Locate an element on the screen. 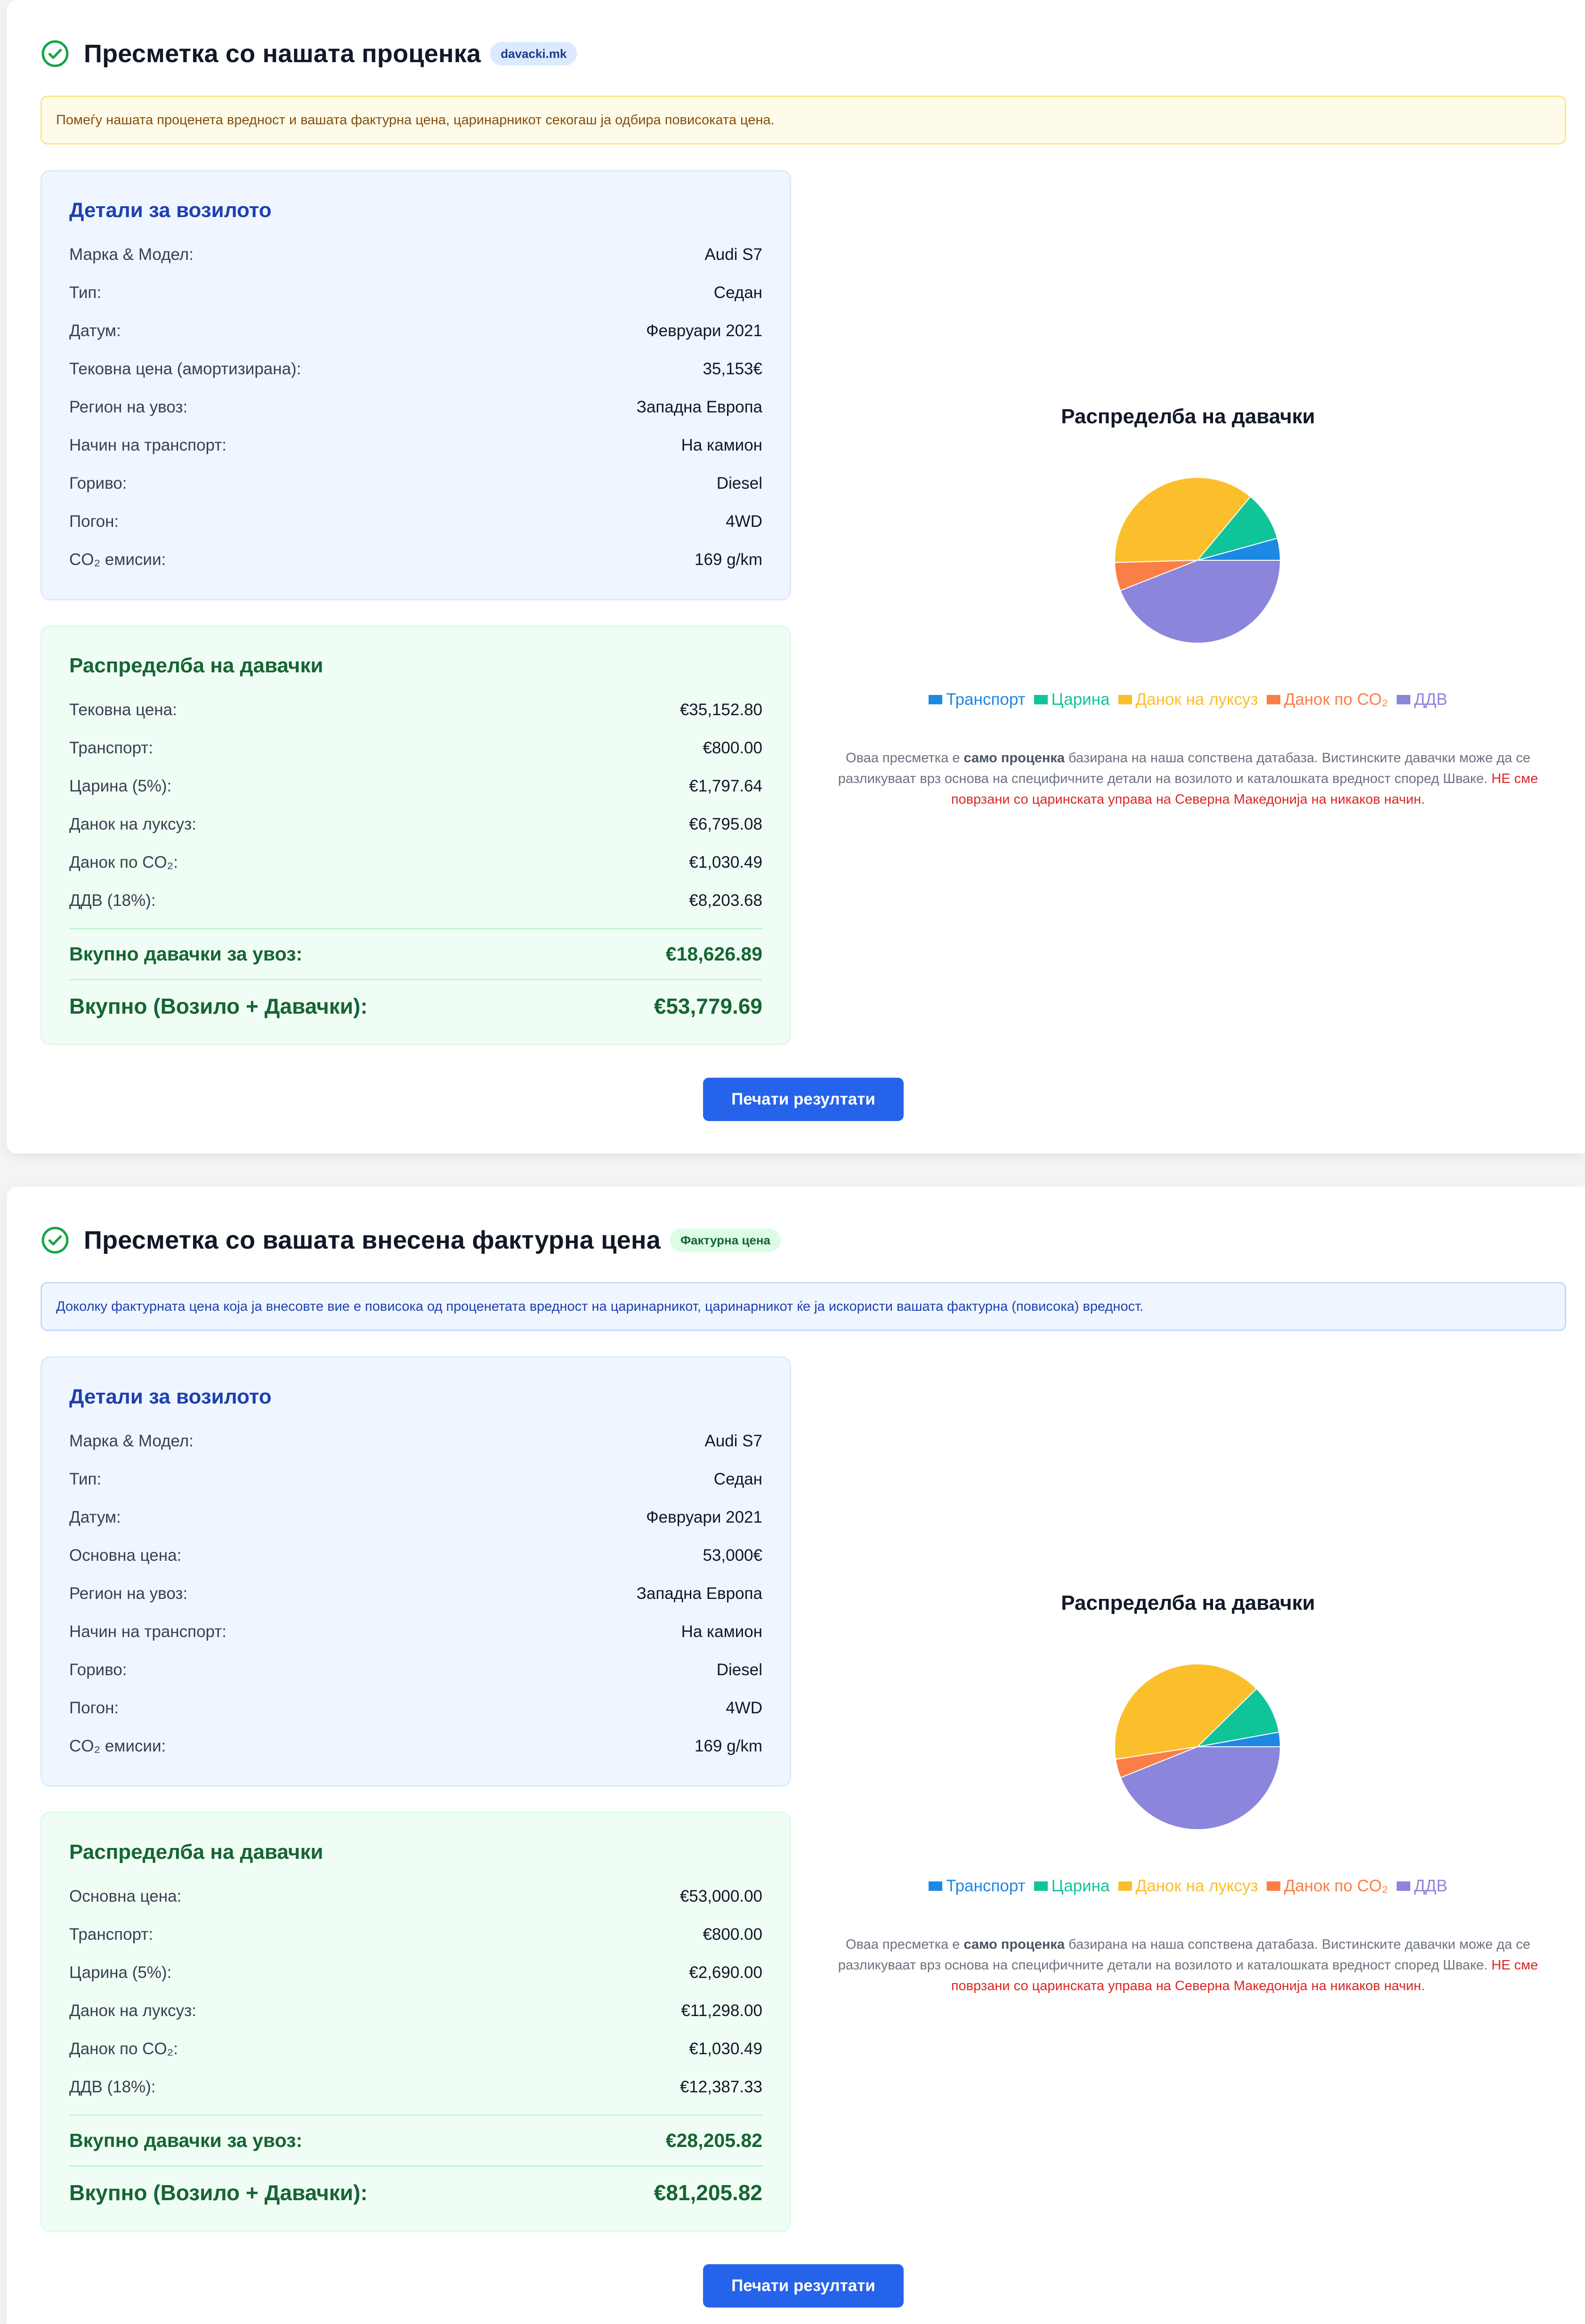 The width and height of the screenshot is (1585, 2324). grand-total-row: Вкупно (Возило + Давачки): €53,779.69 is located at coordinates (415, 1005).